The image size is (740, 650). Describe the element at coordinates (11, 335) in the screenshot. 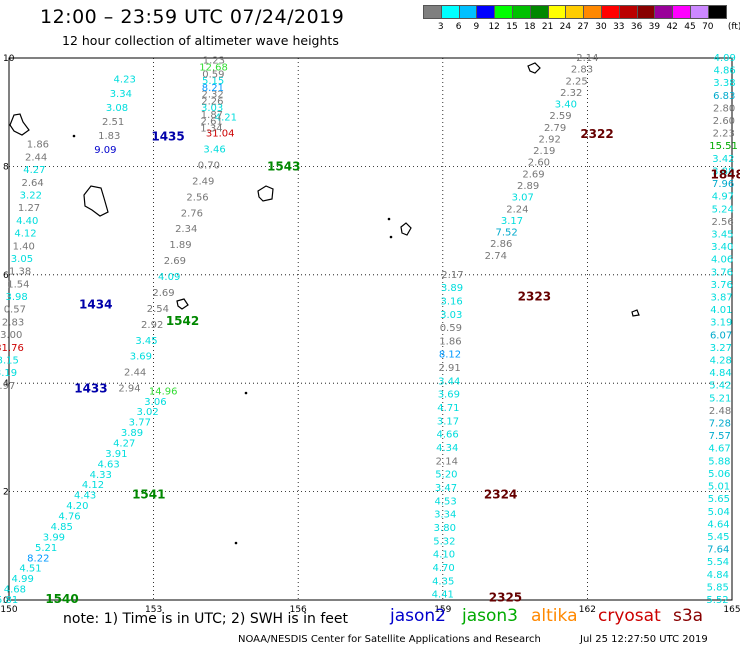

I see `wave-height-value: 3.00` at that location.